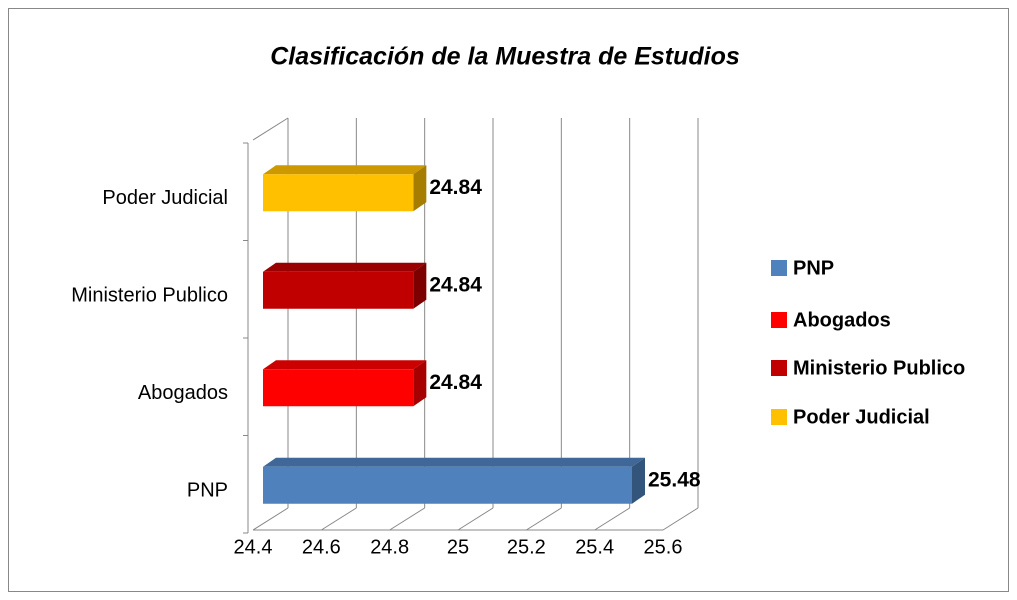 This screenshot has width=1017, height=600. Describe the element at coordinates (663, 547) in the screenshot. I see `x-tick-label: 25.6` at that location.